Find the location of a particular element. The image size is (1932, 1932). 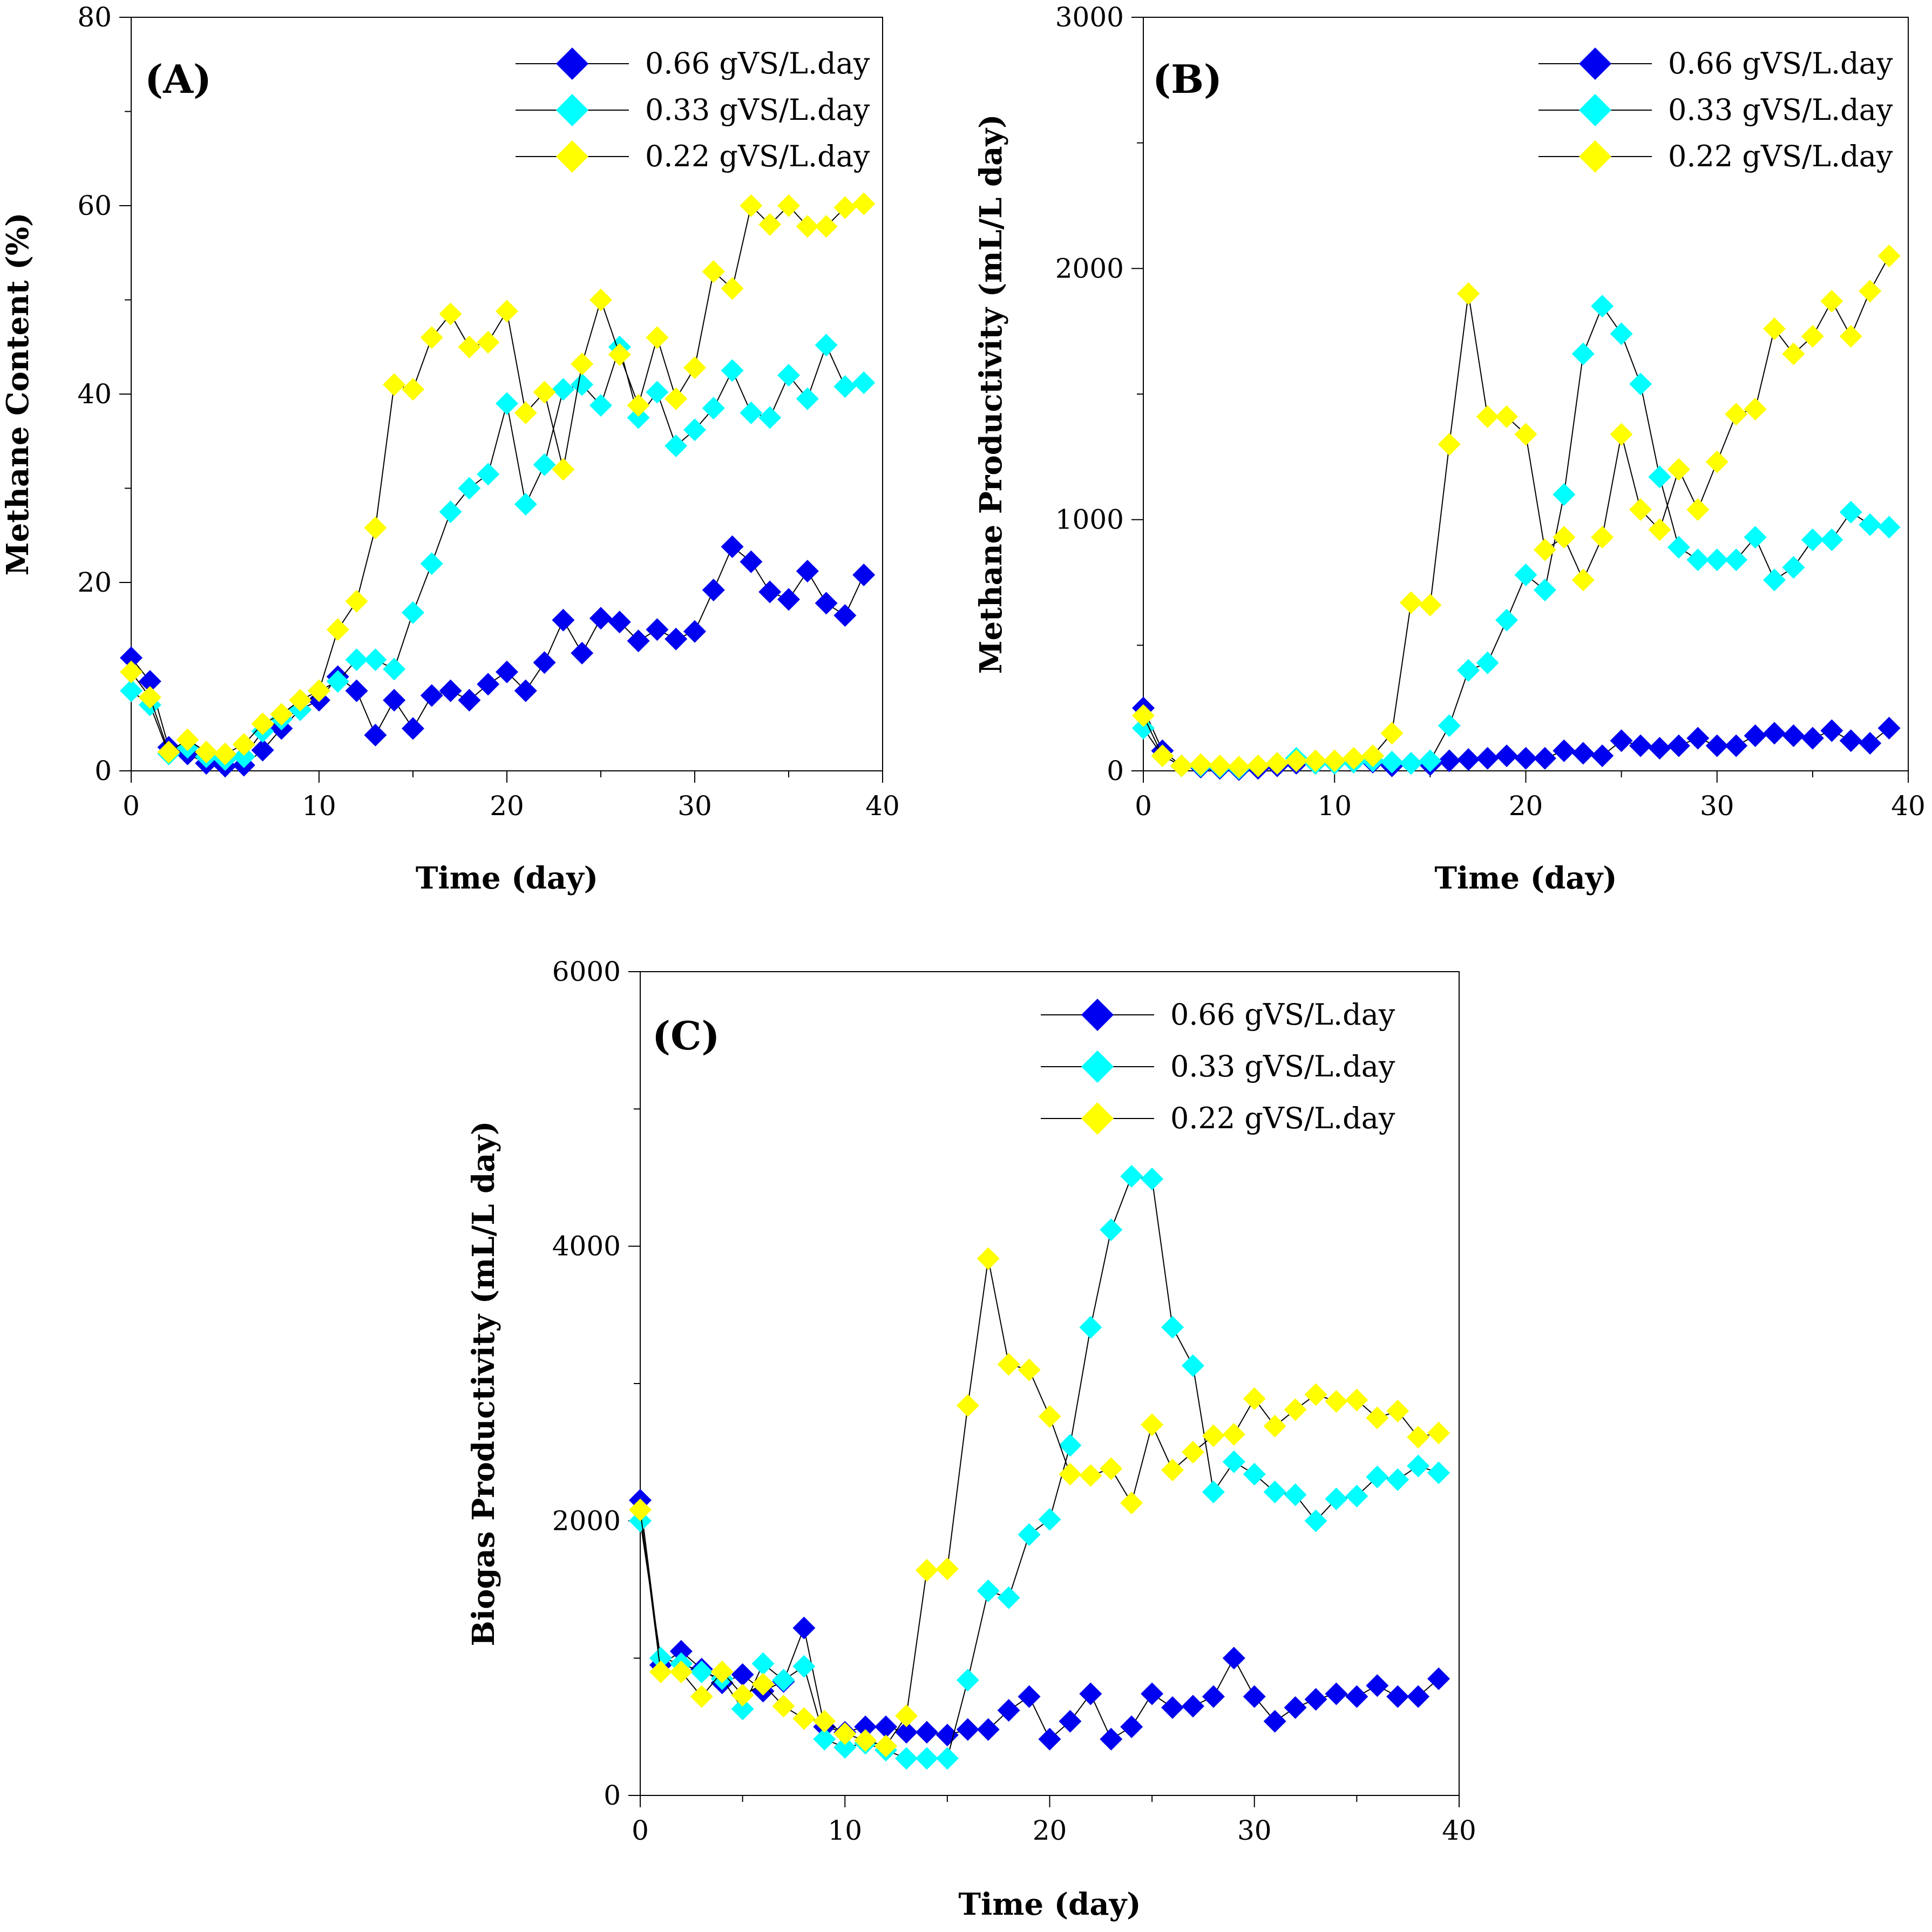

y-tick-label: 1000 is located at coordinates (1089, 519).